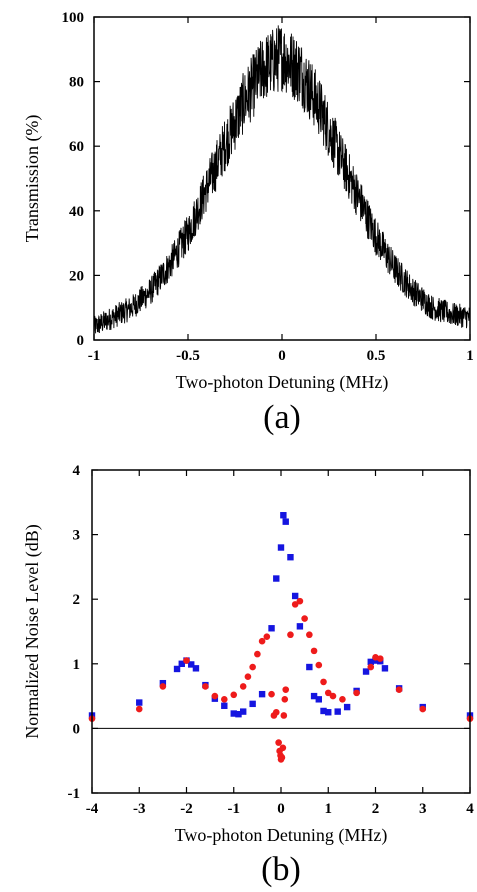 Image resolution: width=477 pixels, height=892 pixels. Describe the element at coordinates (76, 212) in the screenshot. I see `panel-a-y-tick-label: 40` at that location.